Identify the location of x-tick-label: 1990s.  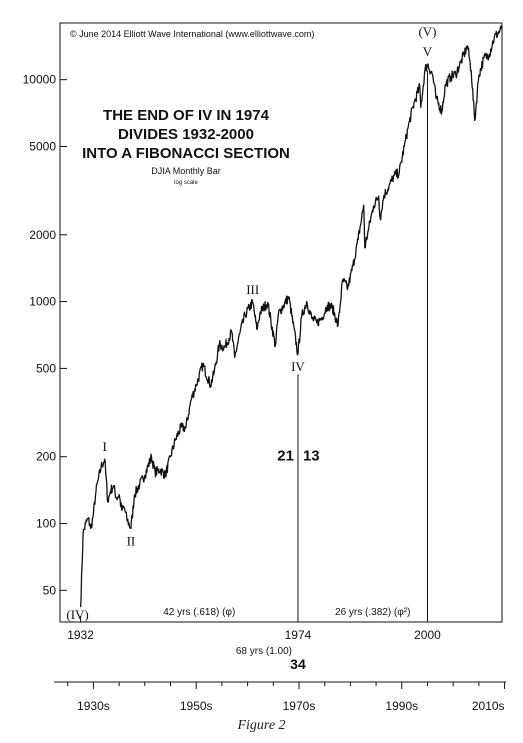
(401, 706).